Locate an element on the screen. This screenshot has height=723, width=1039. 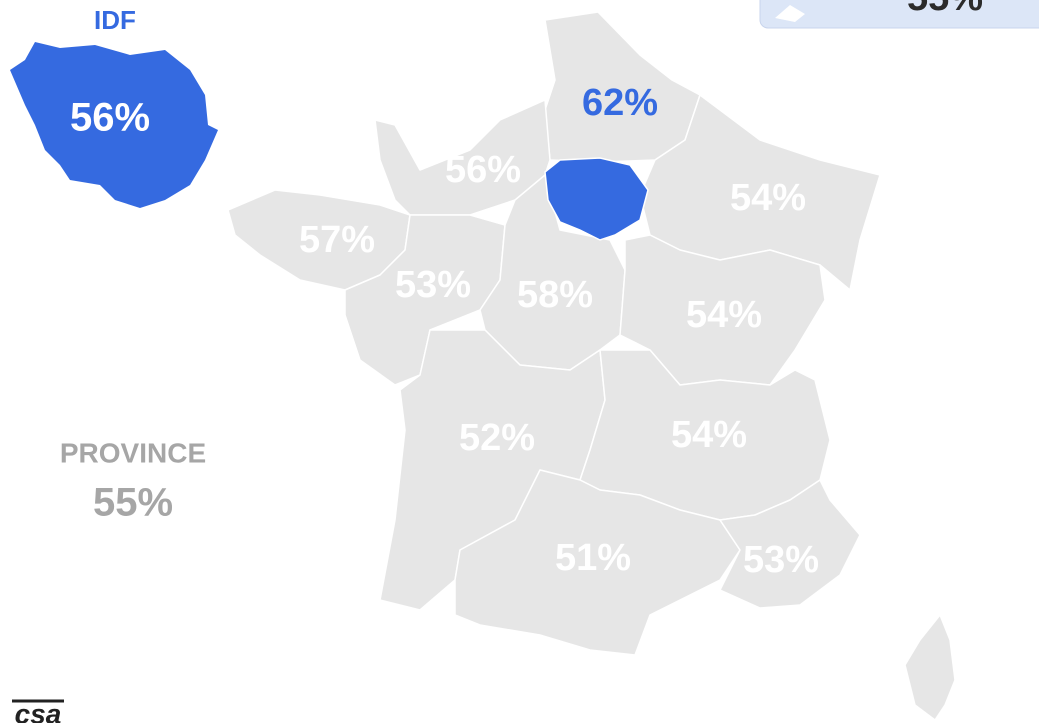
icon is located at coordinates (790, 13).